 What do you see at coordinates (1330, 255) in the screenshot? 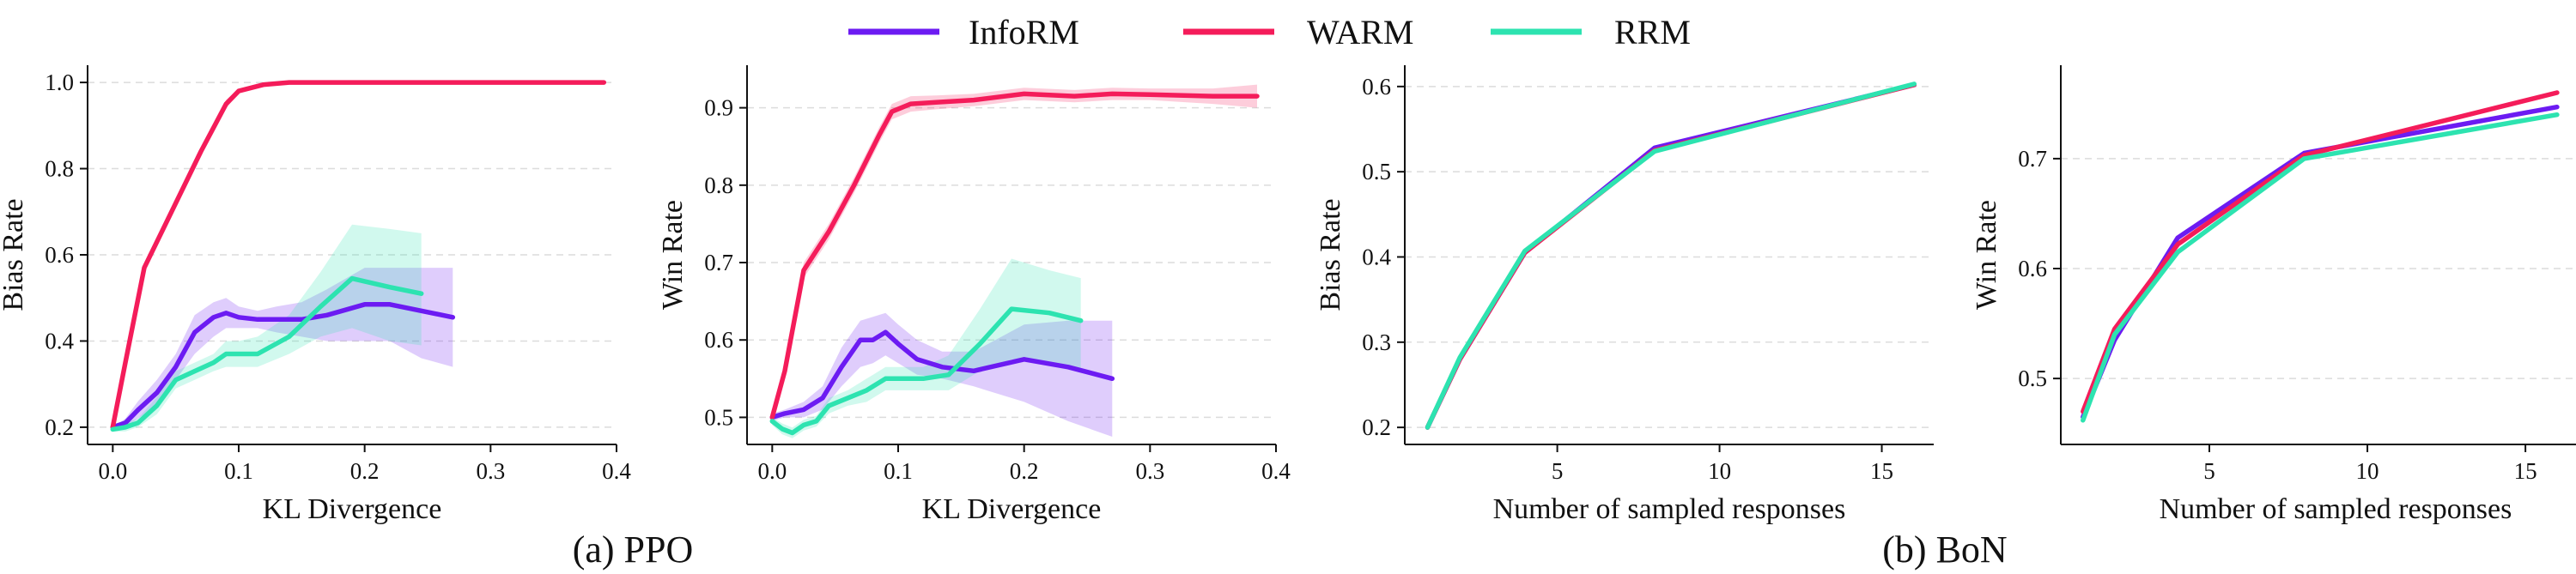
I see `bon-bias-y-axis-label: Bias Rate` at bounding box center [1330, 255].